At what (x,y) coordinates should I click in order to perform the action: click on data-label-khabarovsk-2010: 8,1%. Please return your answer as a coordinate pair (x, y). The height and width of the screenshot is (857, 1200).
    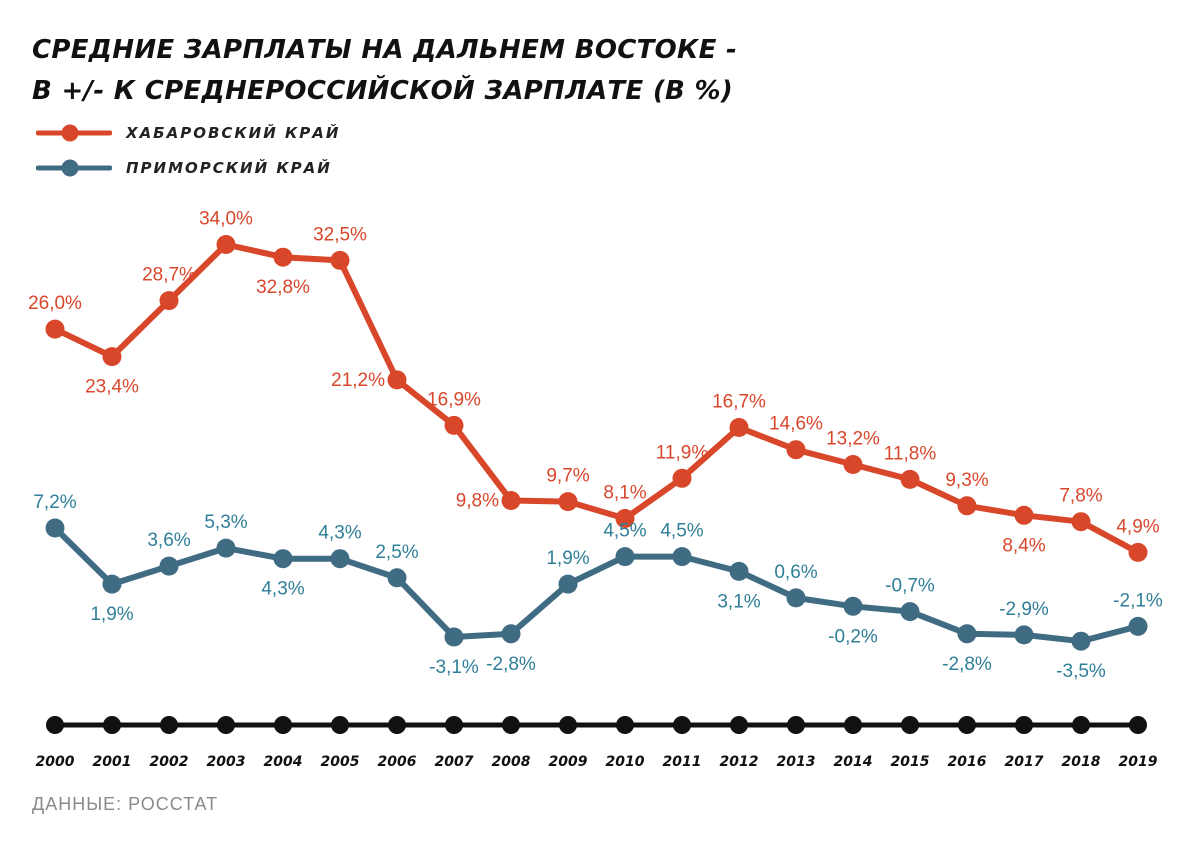
    Looking at the image, I should click on (624, 493).